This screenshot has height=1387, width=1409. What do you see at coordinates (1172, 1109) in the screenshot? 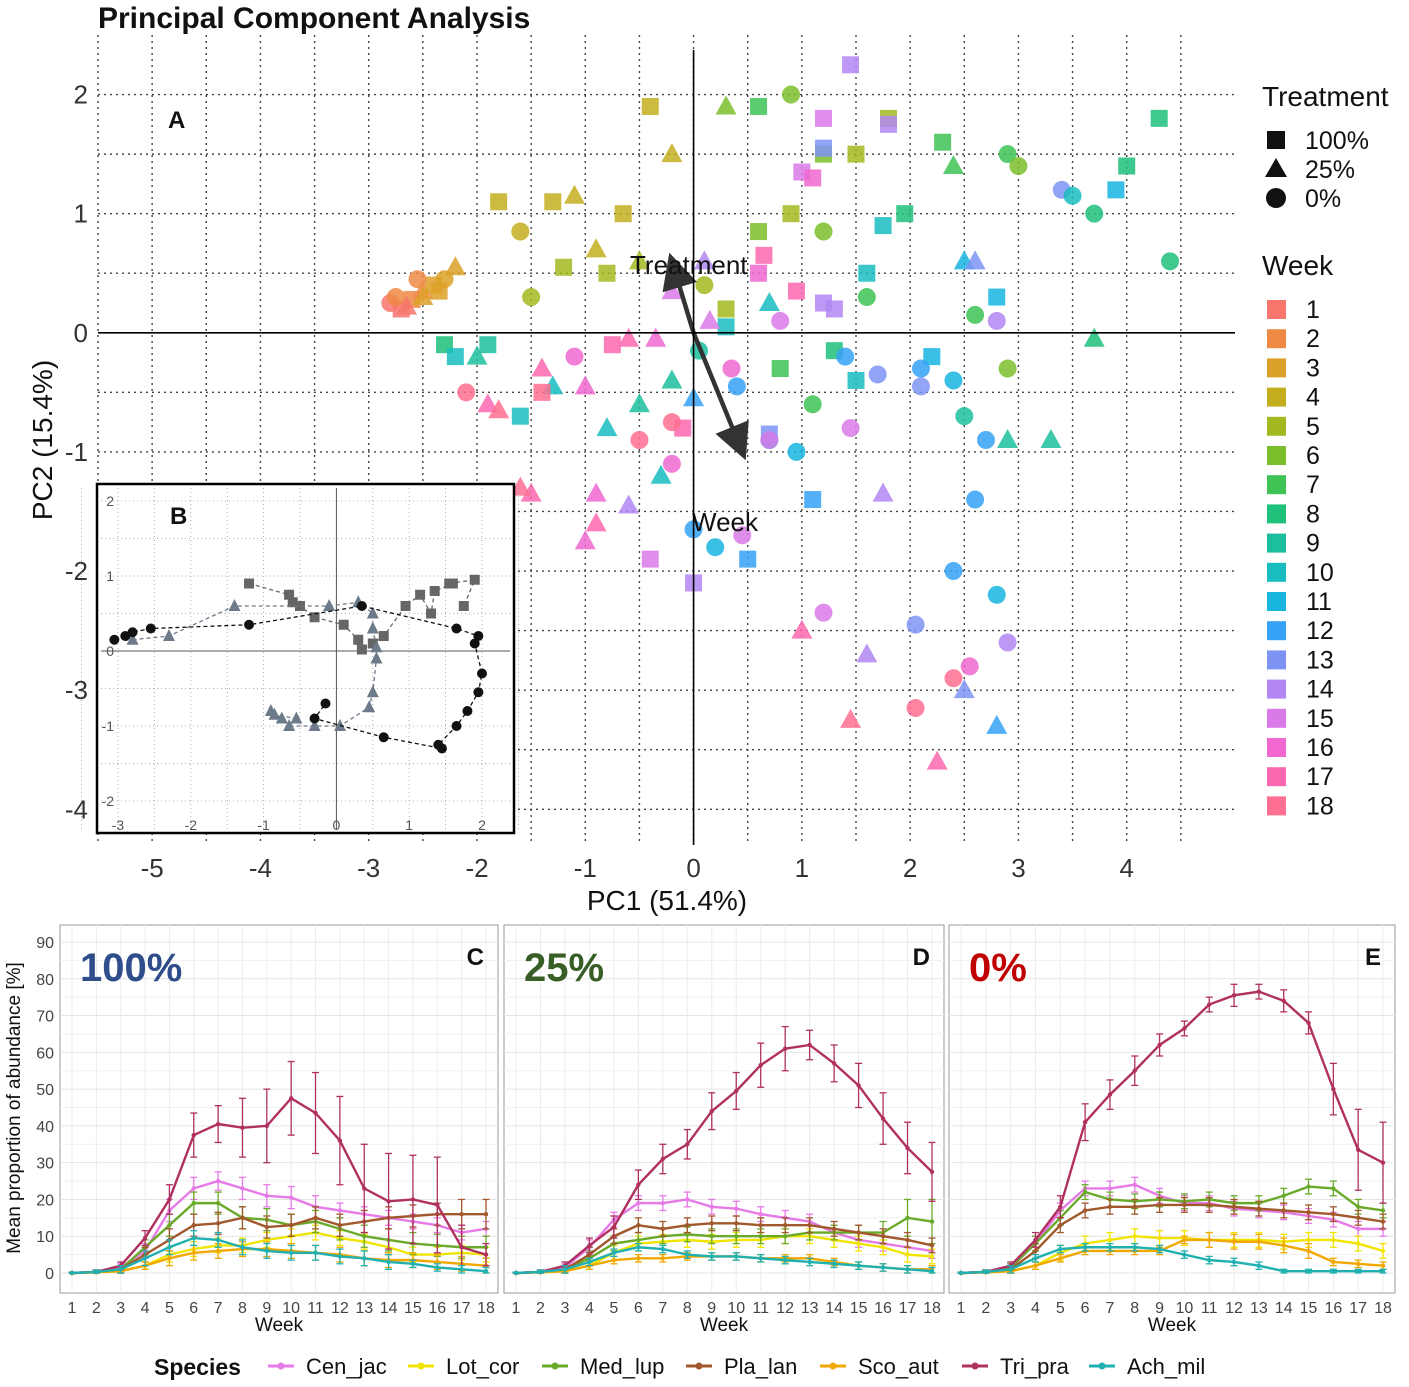
I see `panel-frame` at bounding box center [1172, 1109].